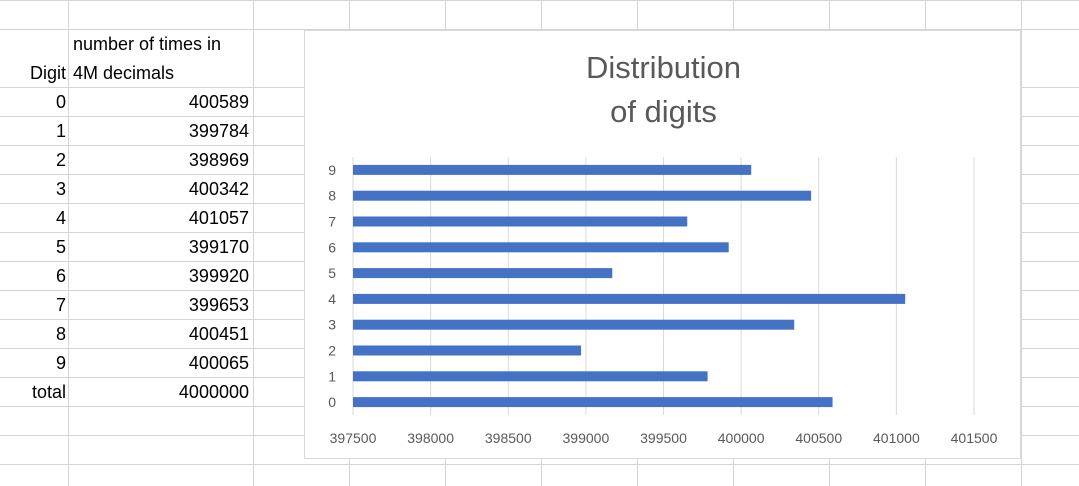 The image size is (1079, 486). What do you see at coordinates (332, 273) in the screenshot?
I see `y-tick-label: 5` at bounding box center [332, 273].